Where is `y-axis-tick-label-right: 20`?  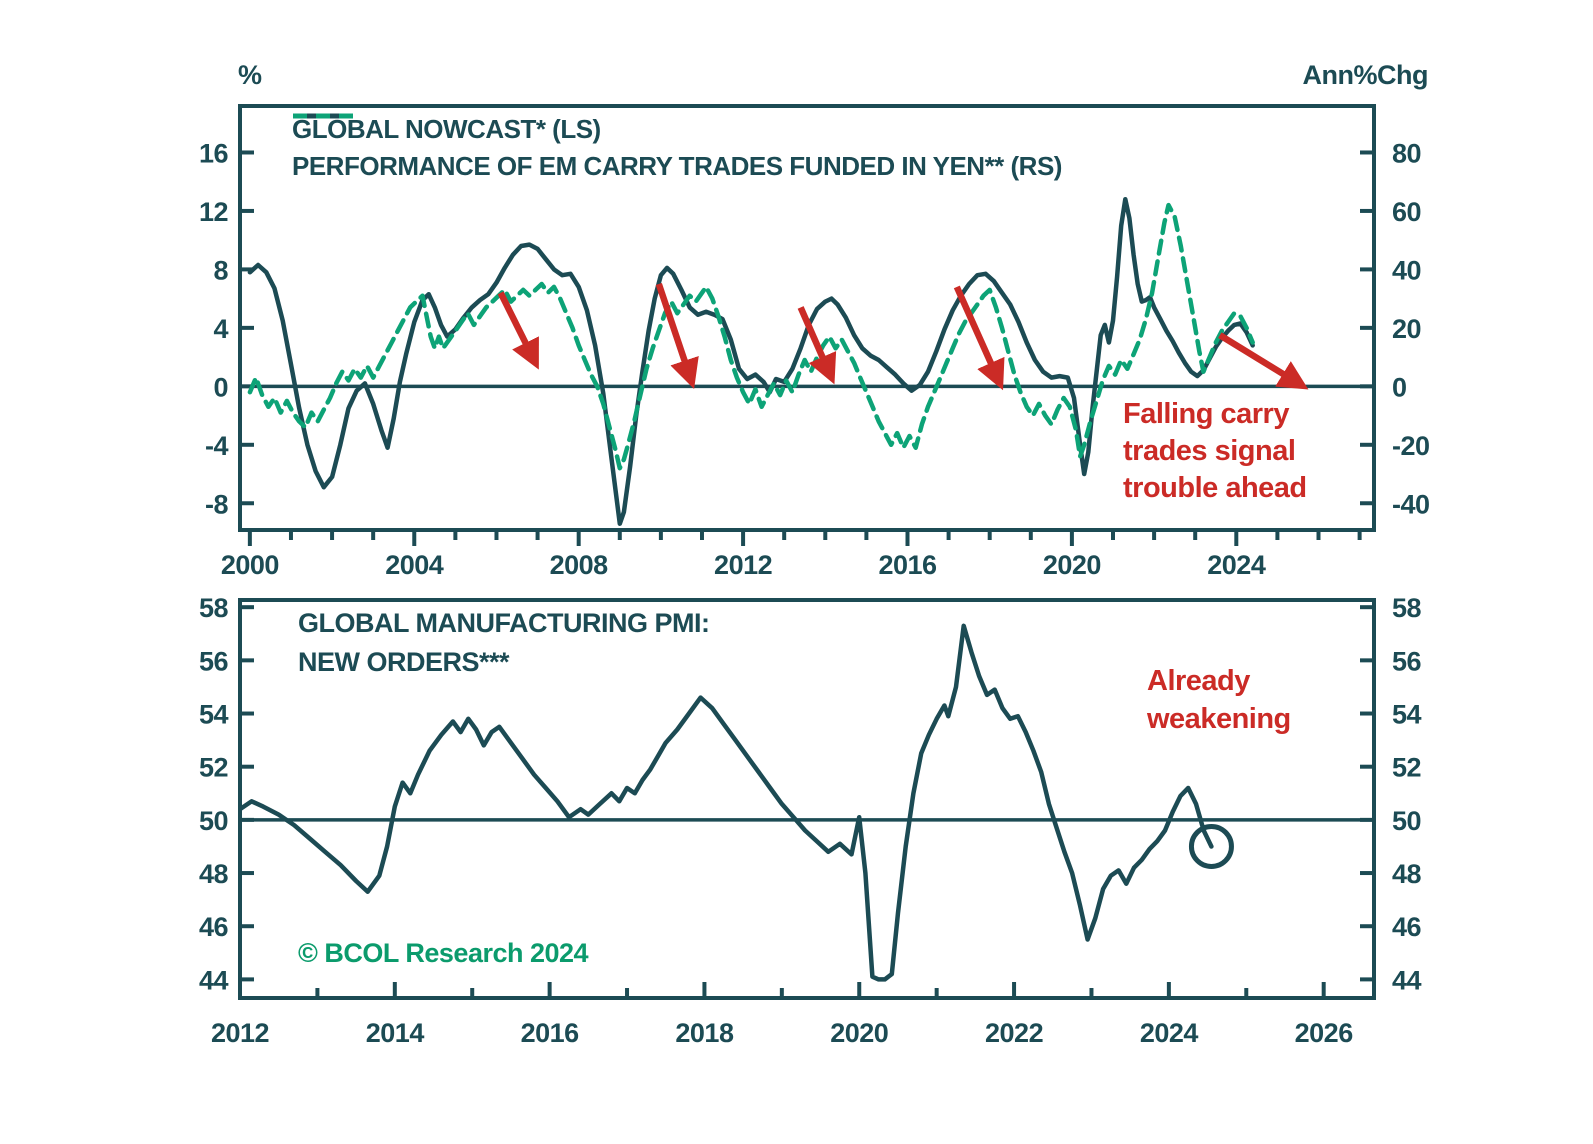 y-axis-tick-label-right: 20 is located at coordinates (1406, 329).